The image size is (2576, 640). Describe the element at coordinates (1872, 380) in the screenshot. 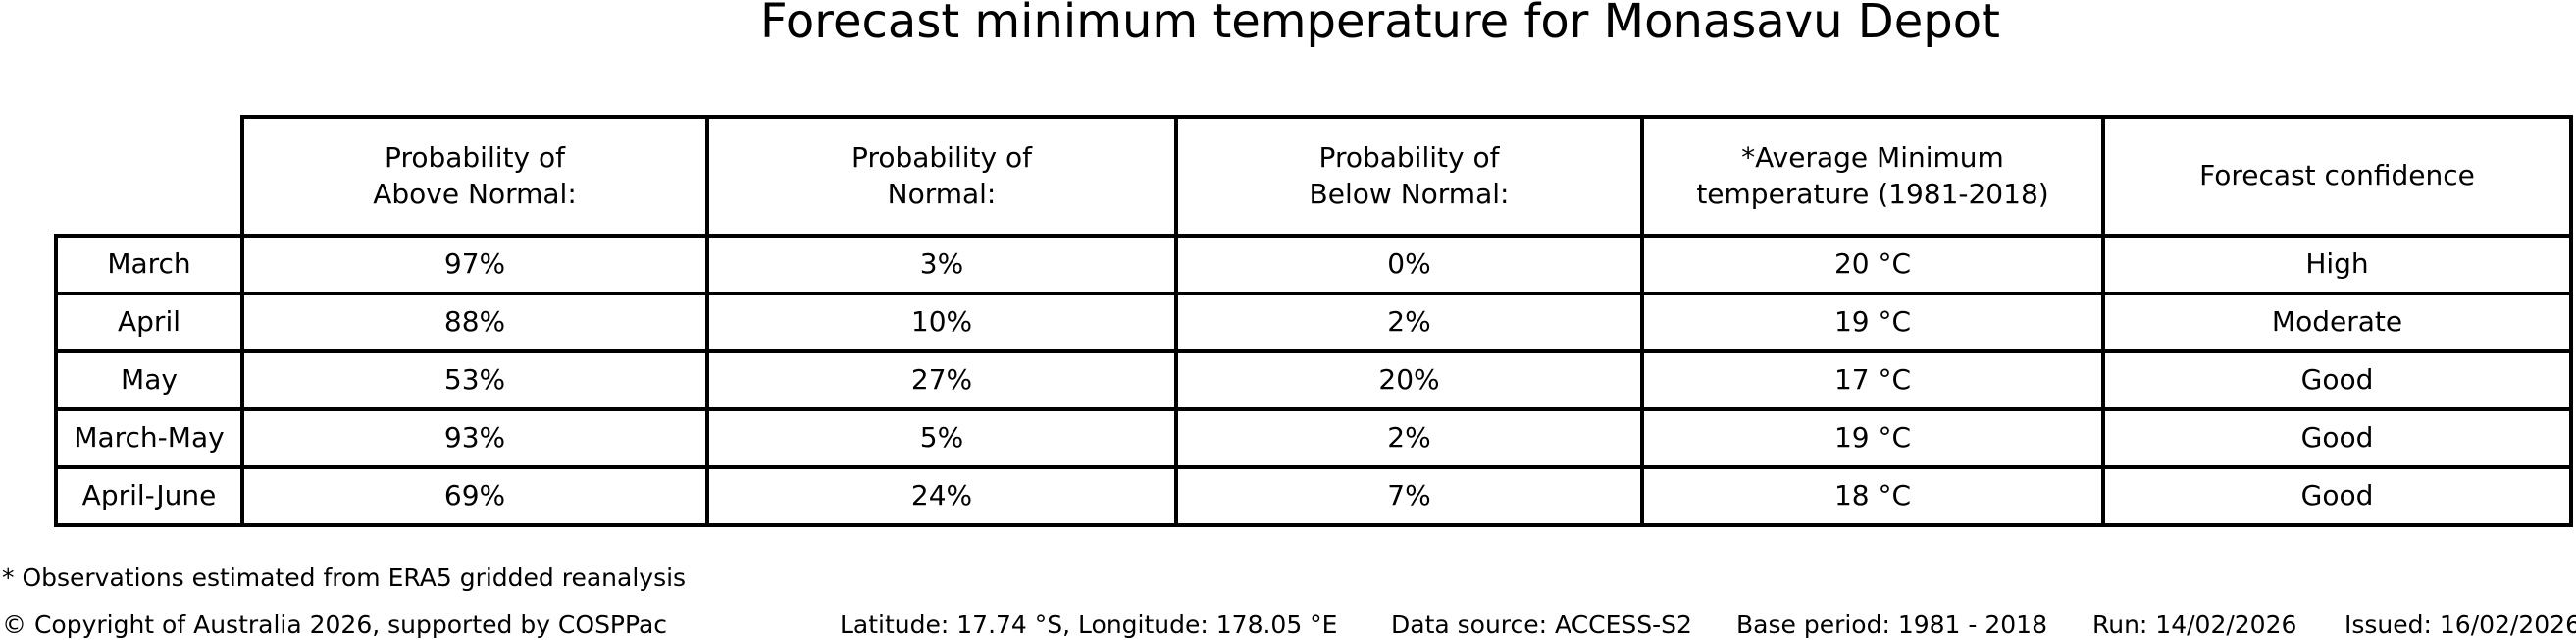

I see `cell-avg-min-temp: 17 °C` at that location.